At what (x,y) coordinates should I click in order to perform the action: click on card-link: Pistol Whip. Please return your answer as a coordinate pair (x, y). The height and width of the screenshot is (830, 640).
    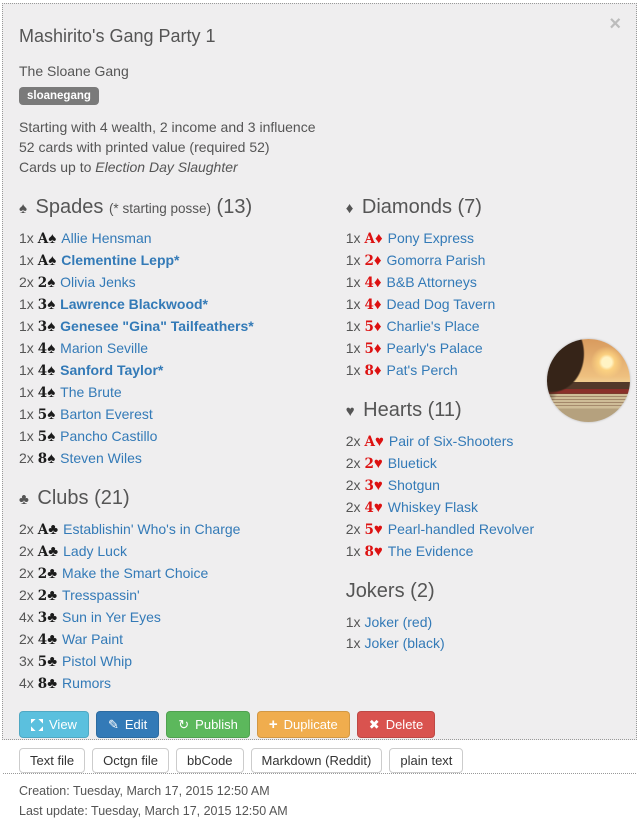
    Looking at the image, I should click on (97, 661).